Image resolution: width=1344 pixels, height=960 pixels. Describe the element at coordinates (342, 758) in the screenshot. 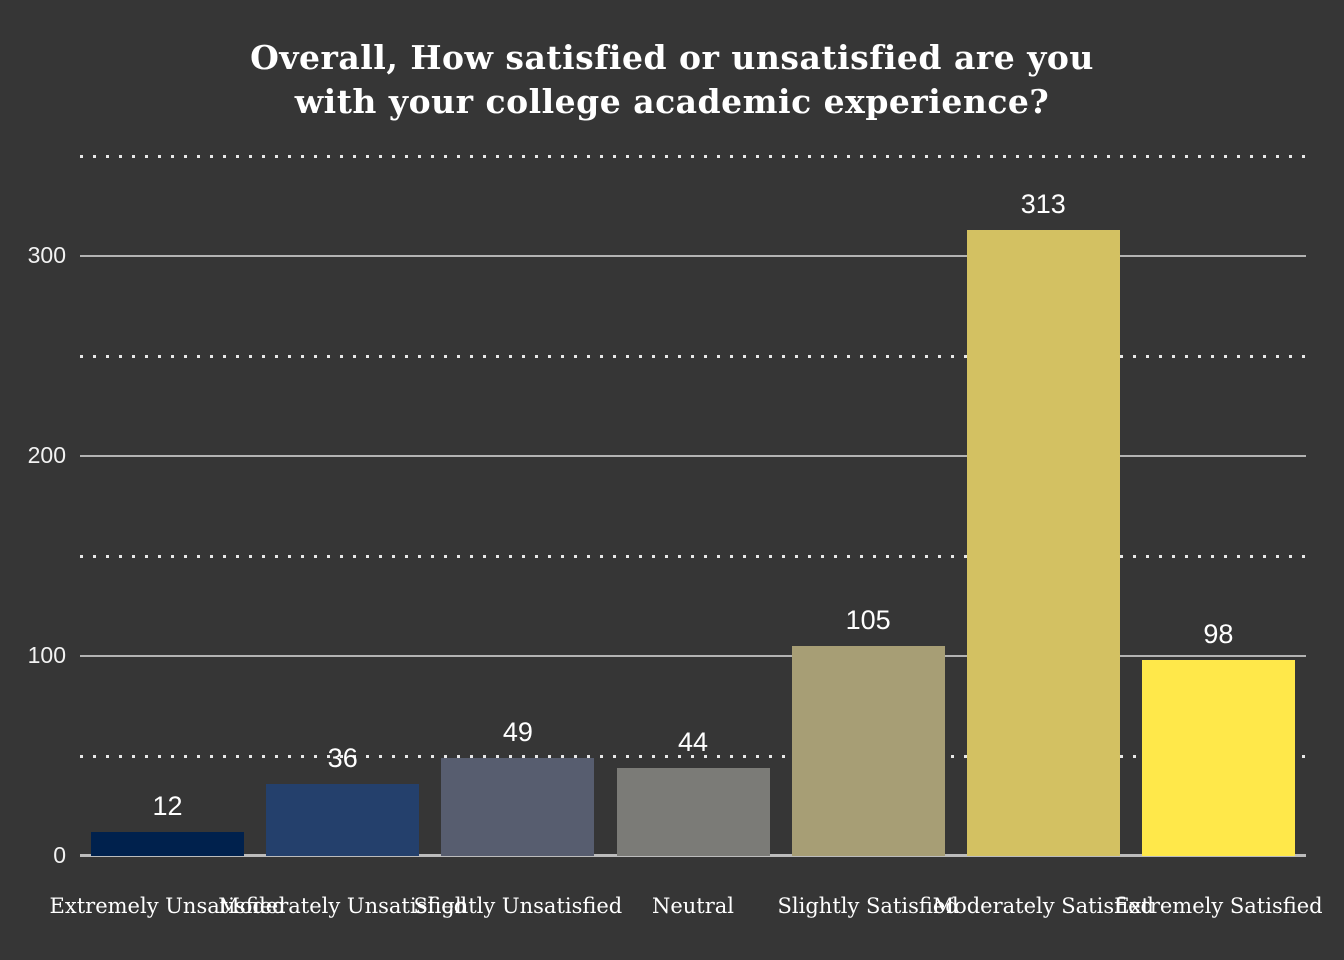

I see `bar-value-label: 36` at that location.